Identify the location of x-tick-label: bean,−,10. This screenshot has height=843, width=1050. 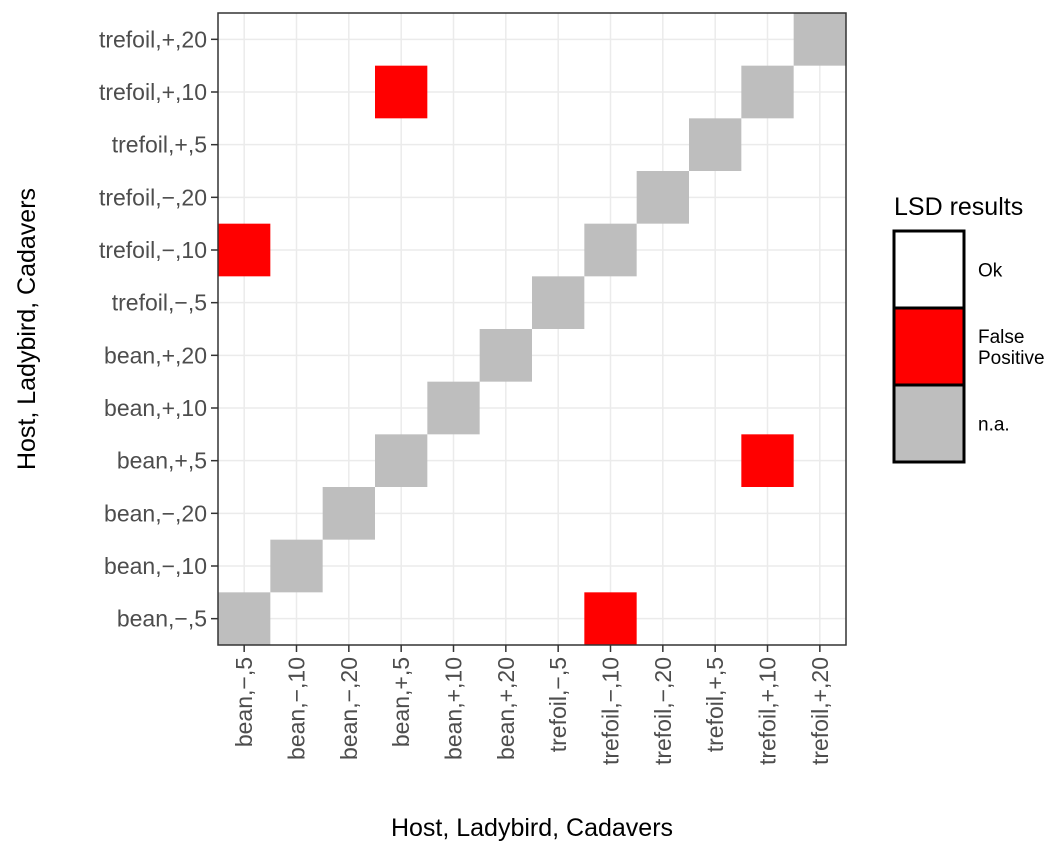
(297, 708).